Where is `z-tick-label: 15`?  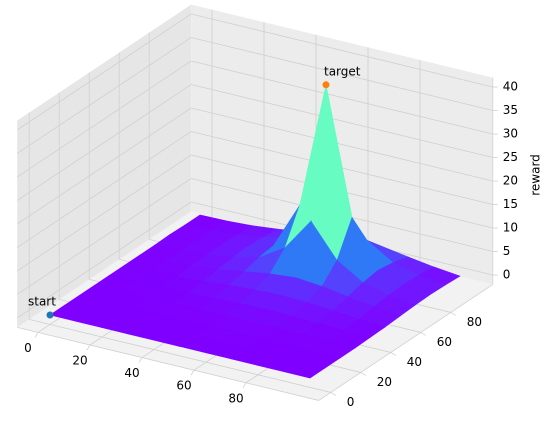
z-tick-label: 15 is located at coordinates (510, 204).